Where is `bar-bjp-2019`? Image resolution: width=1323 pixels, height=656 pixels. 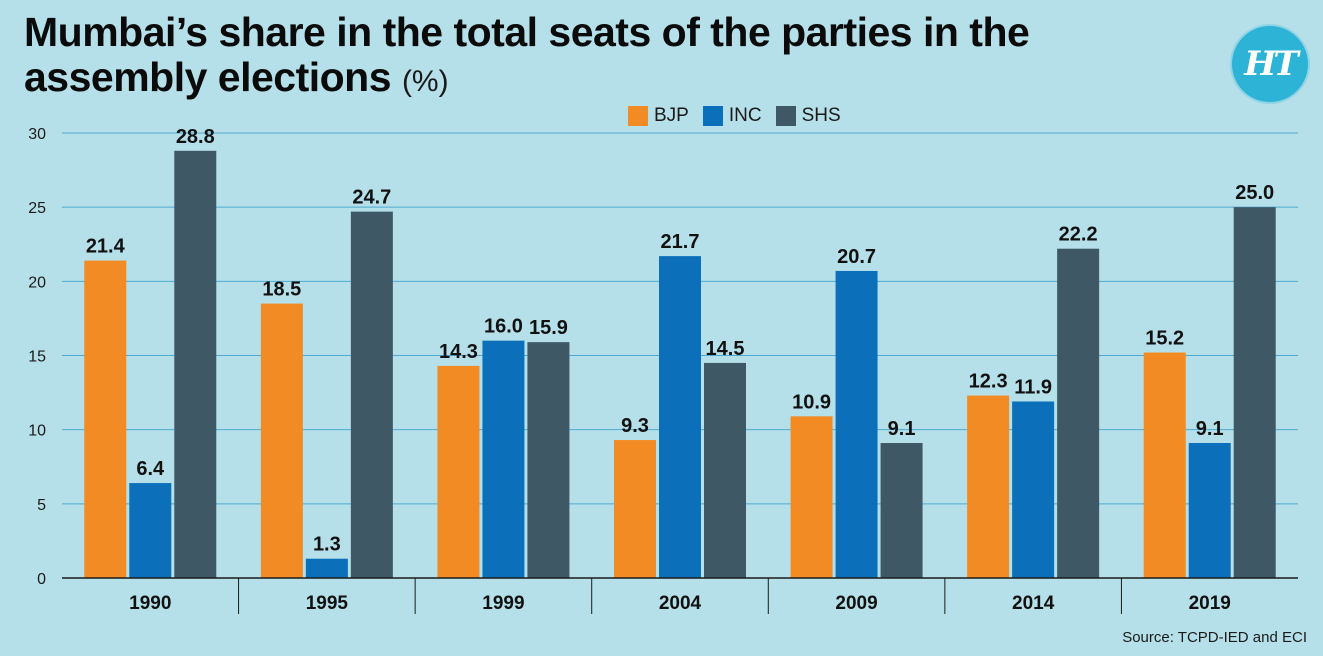 bar-bjp-2019 is located at coordinates (1164, 465).